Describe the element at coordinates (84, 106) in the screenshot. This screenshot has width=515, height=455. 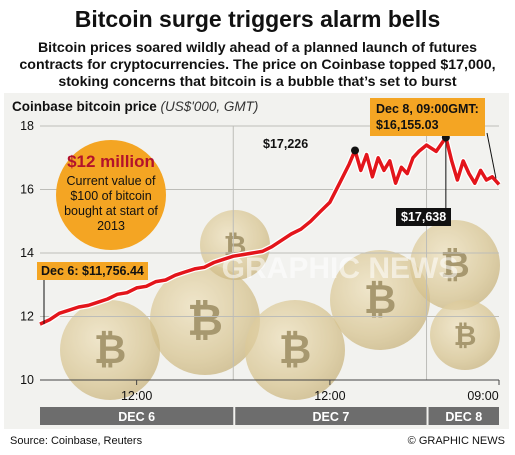
I see `plot-label-text: Coinbase bitcoin price` at that location.